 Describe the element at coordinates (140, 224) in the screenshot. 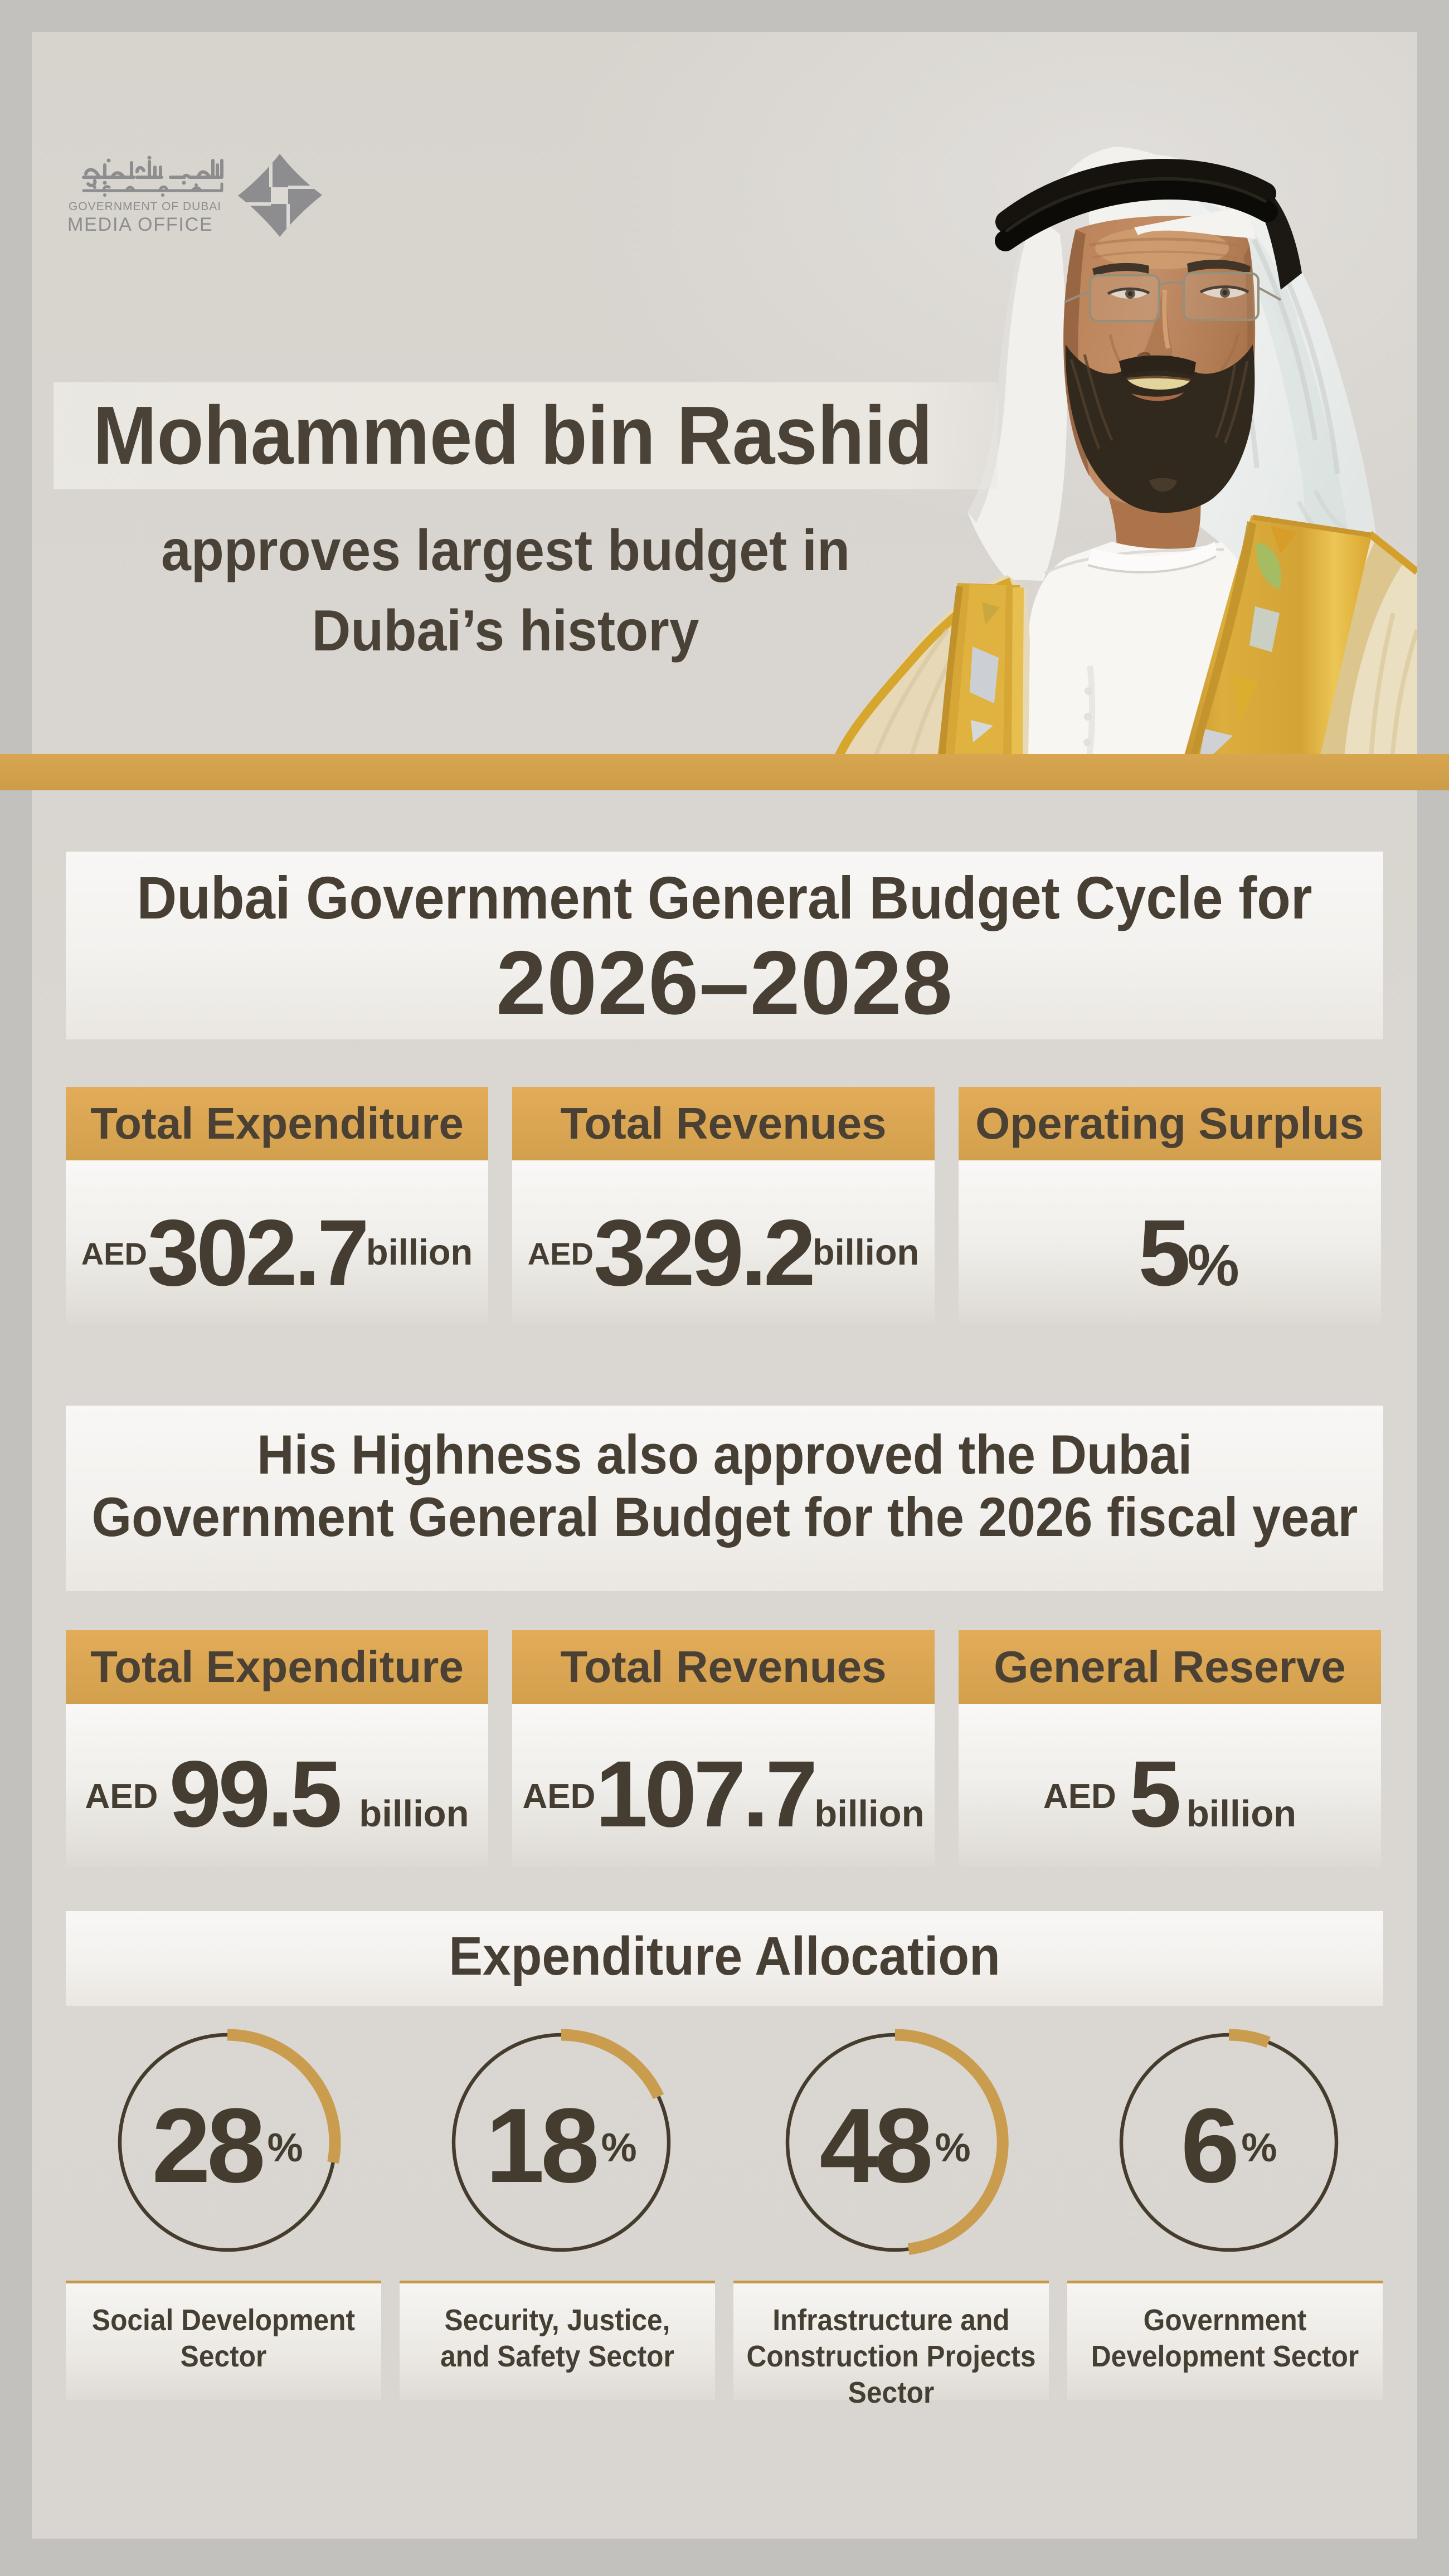

I see `svg-text: MEDIA OFFICE` at that location.